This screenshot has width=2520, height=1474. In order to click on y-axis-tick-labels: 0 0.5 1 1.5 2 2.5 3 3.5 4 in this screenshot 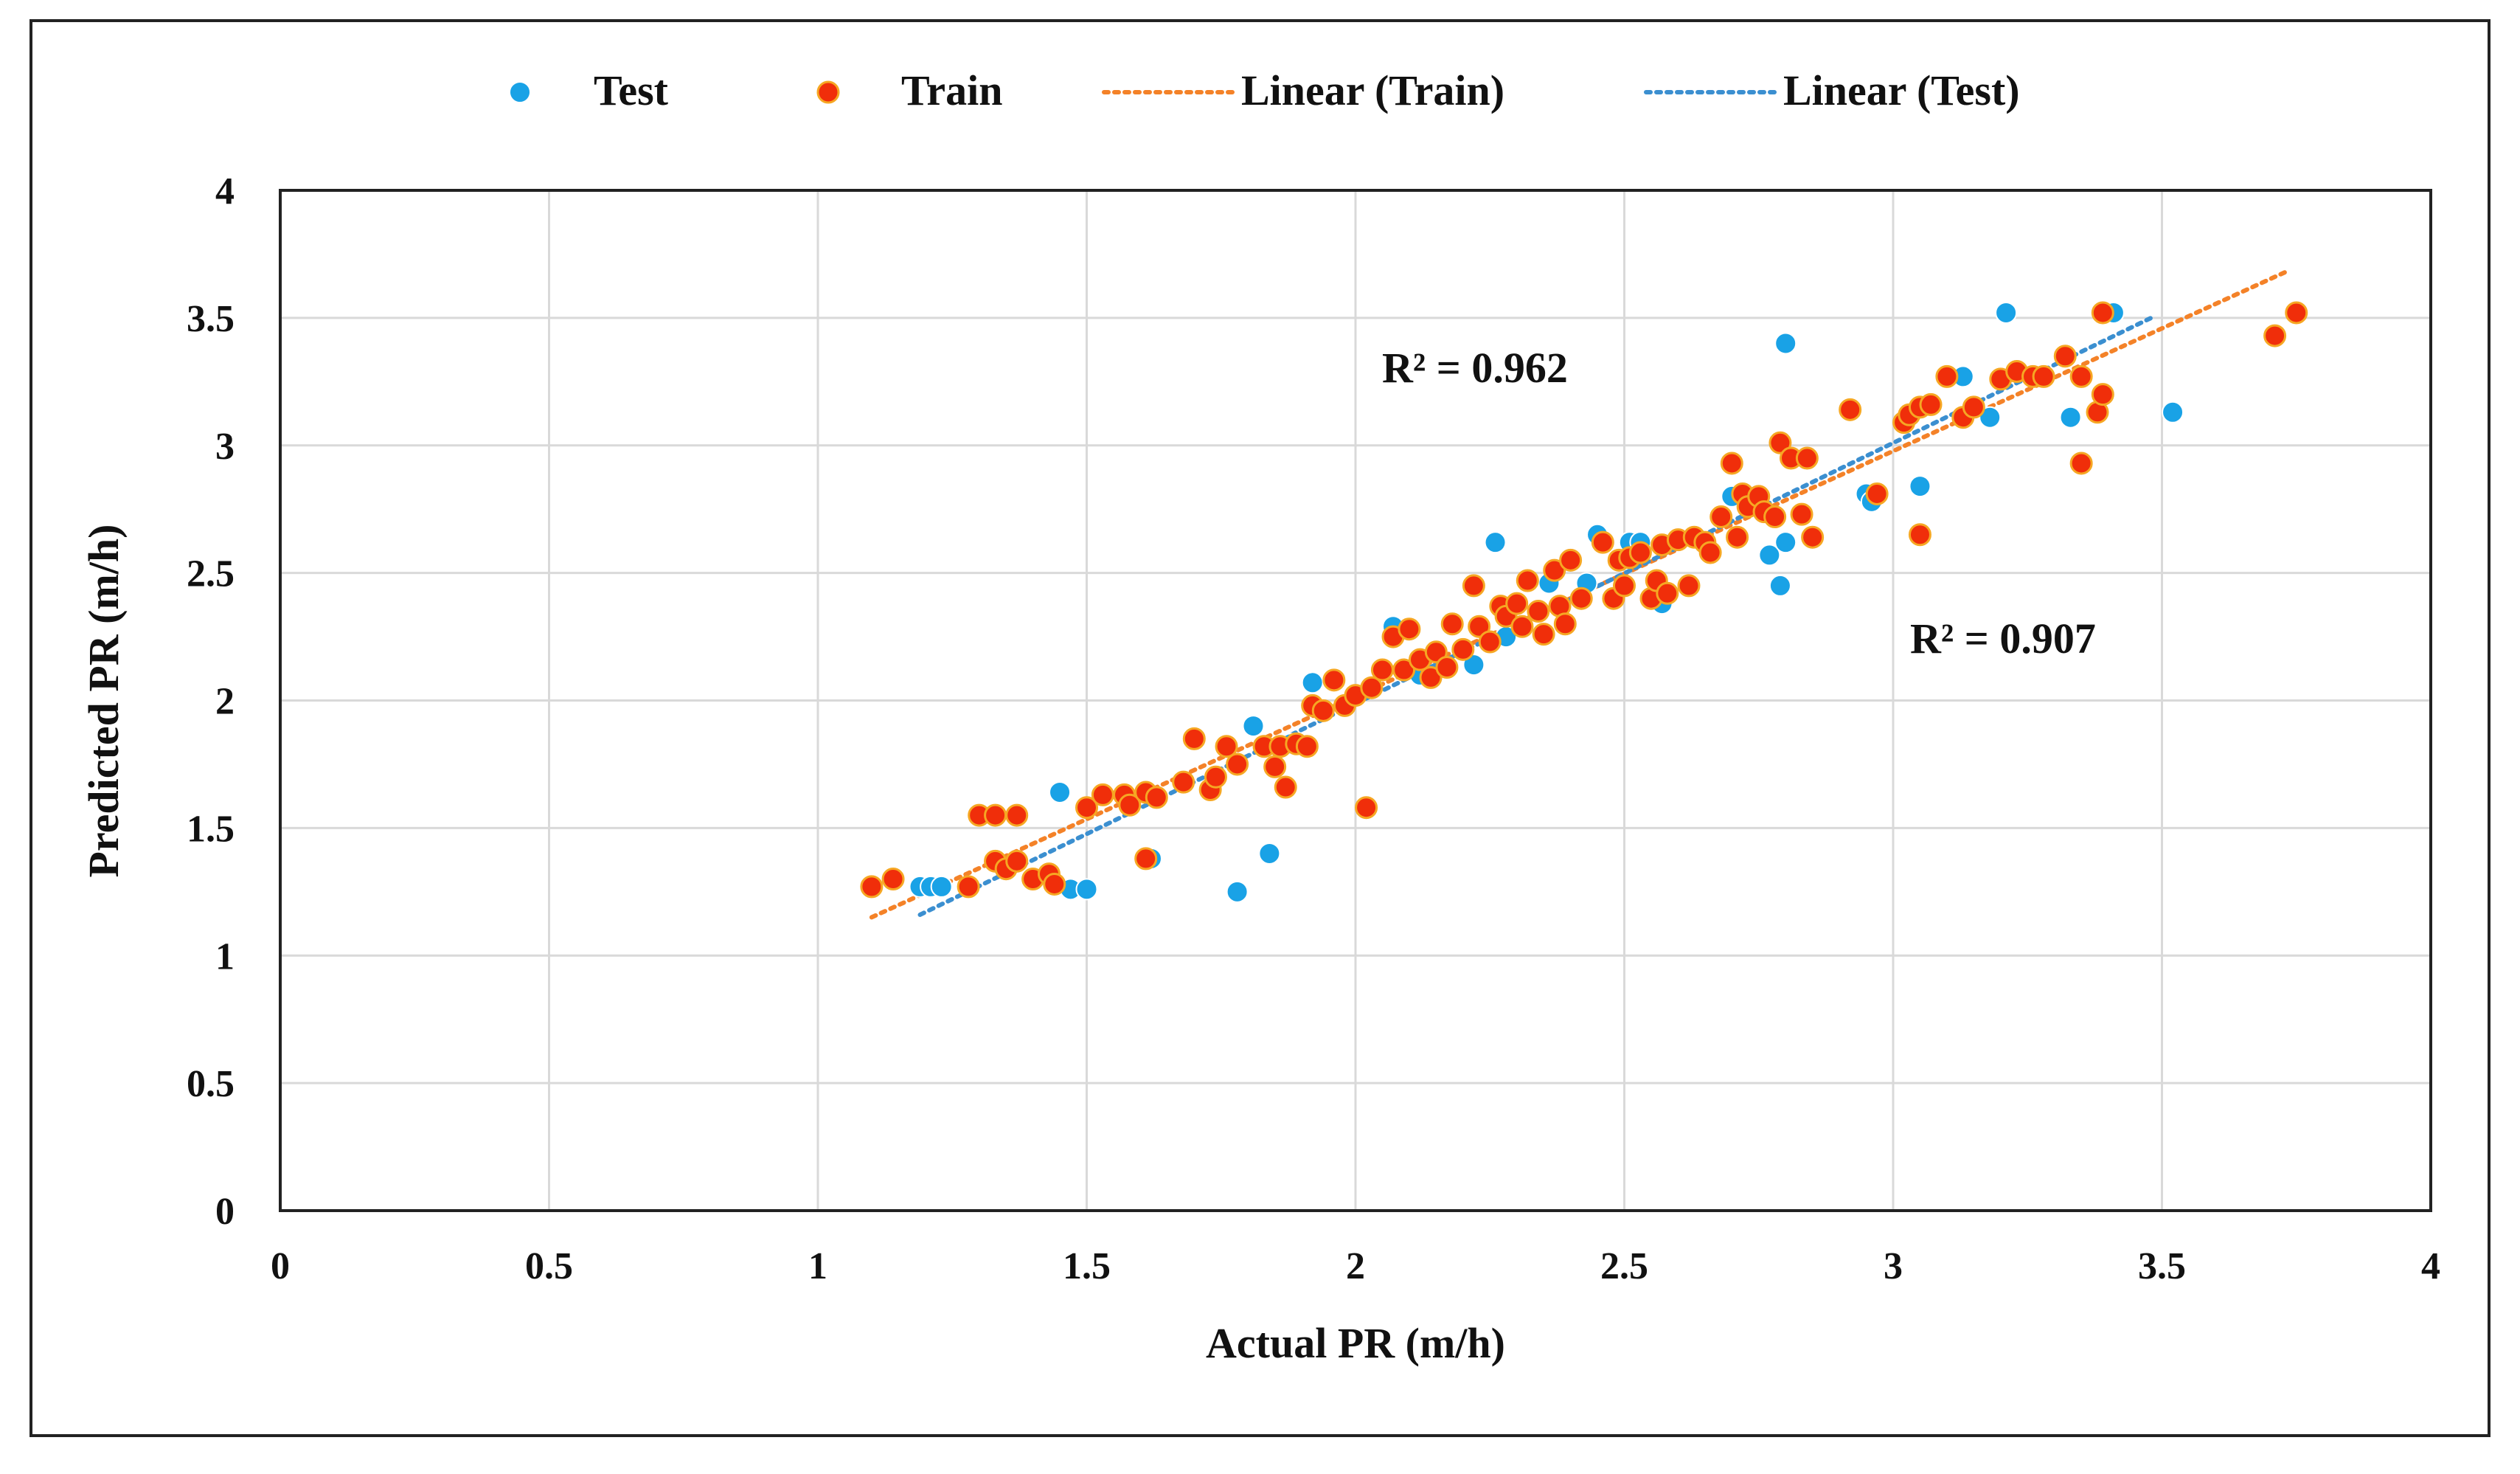, I will do `click(211, 701)`.